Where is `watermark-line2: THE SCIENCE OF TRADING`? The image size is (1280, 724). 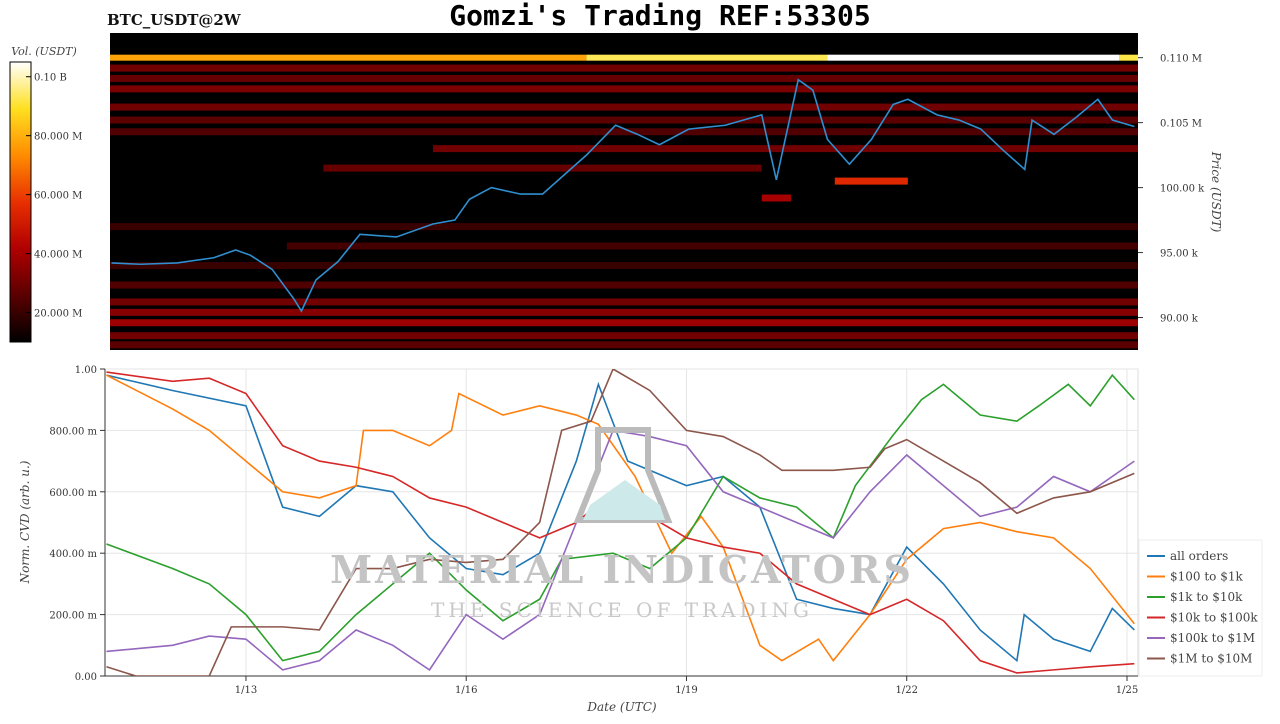 watermark-line2: THE SCIENCE OF TRADING is located at coordinates (622, 610).